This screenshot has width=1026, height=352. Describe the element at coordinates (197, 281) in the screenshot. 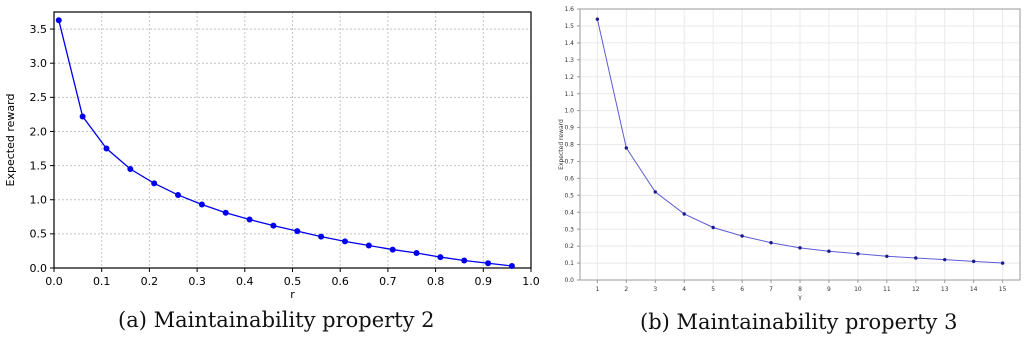

I see `x-tick-label: 0.3` at that location.